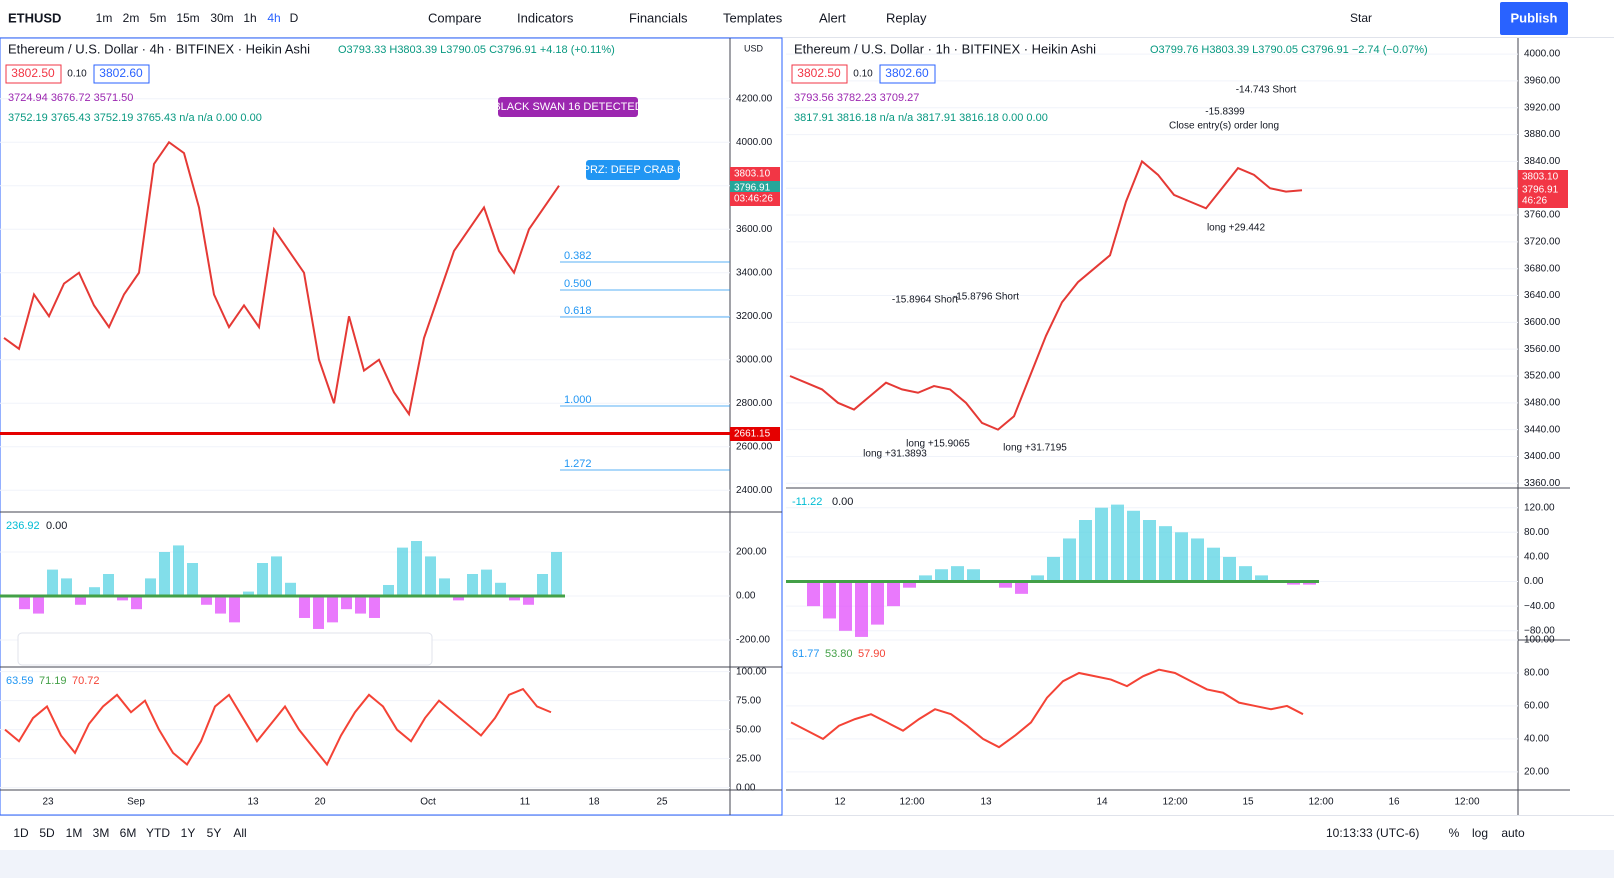 The width and height of the screenshot is (1614, 883). Describe the element at coordinates (34, 17) in the screenshot. I see `symbol: ETHUSD` at that location.